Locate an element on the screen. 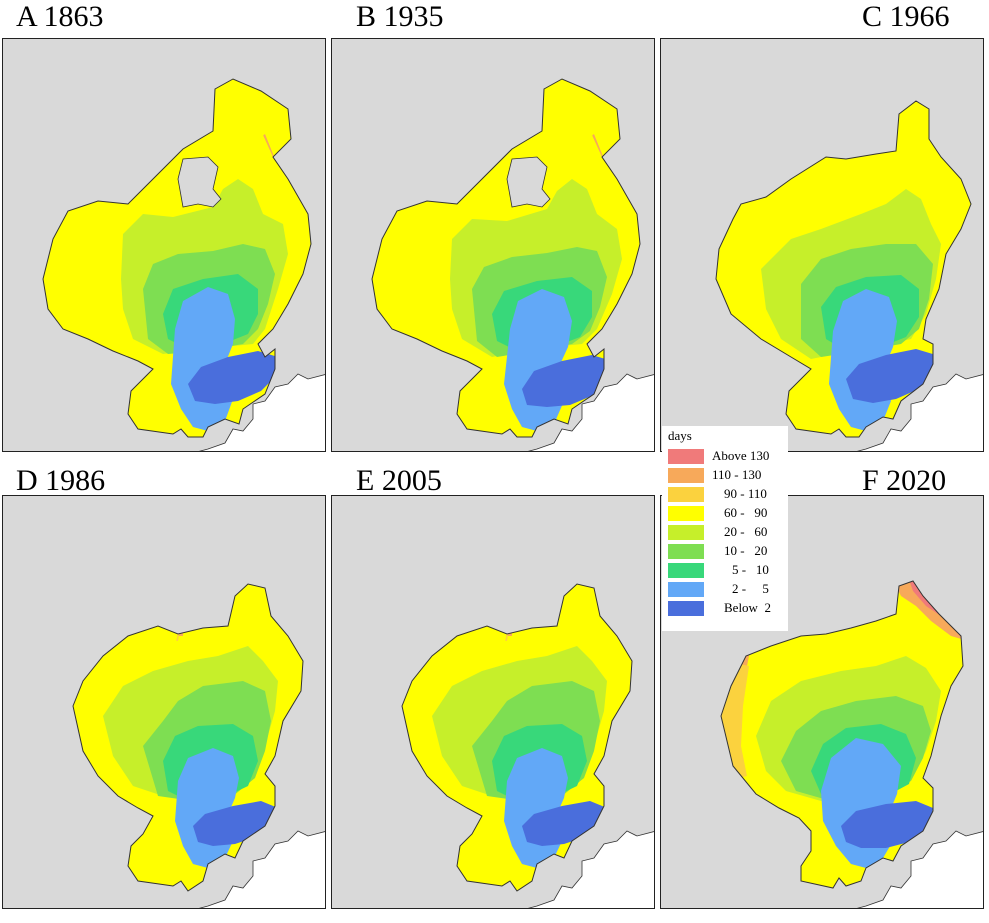 Image resolution: width=989 pixels, height=923 pixels. legend-label: 2 - 5 is located at coordinates (750, 588).